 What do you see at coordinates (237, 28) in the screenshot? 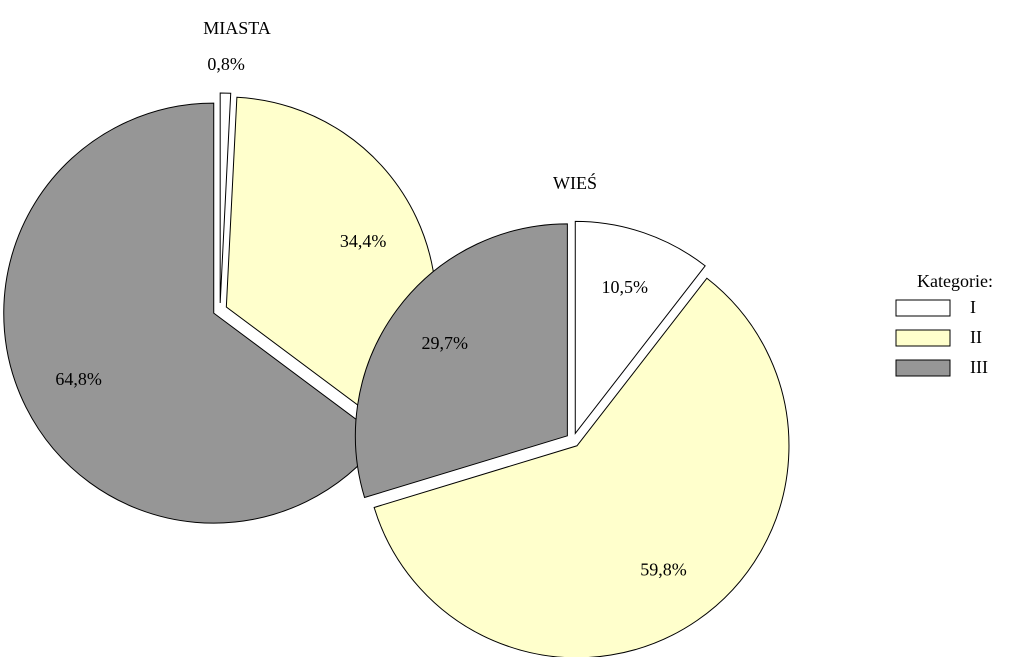
I see `pie-title: MIASTA` at bounding box center [237, 28].